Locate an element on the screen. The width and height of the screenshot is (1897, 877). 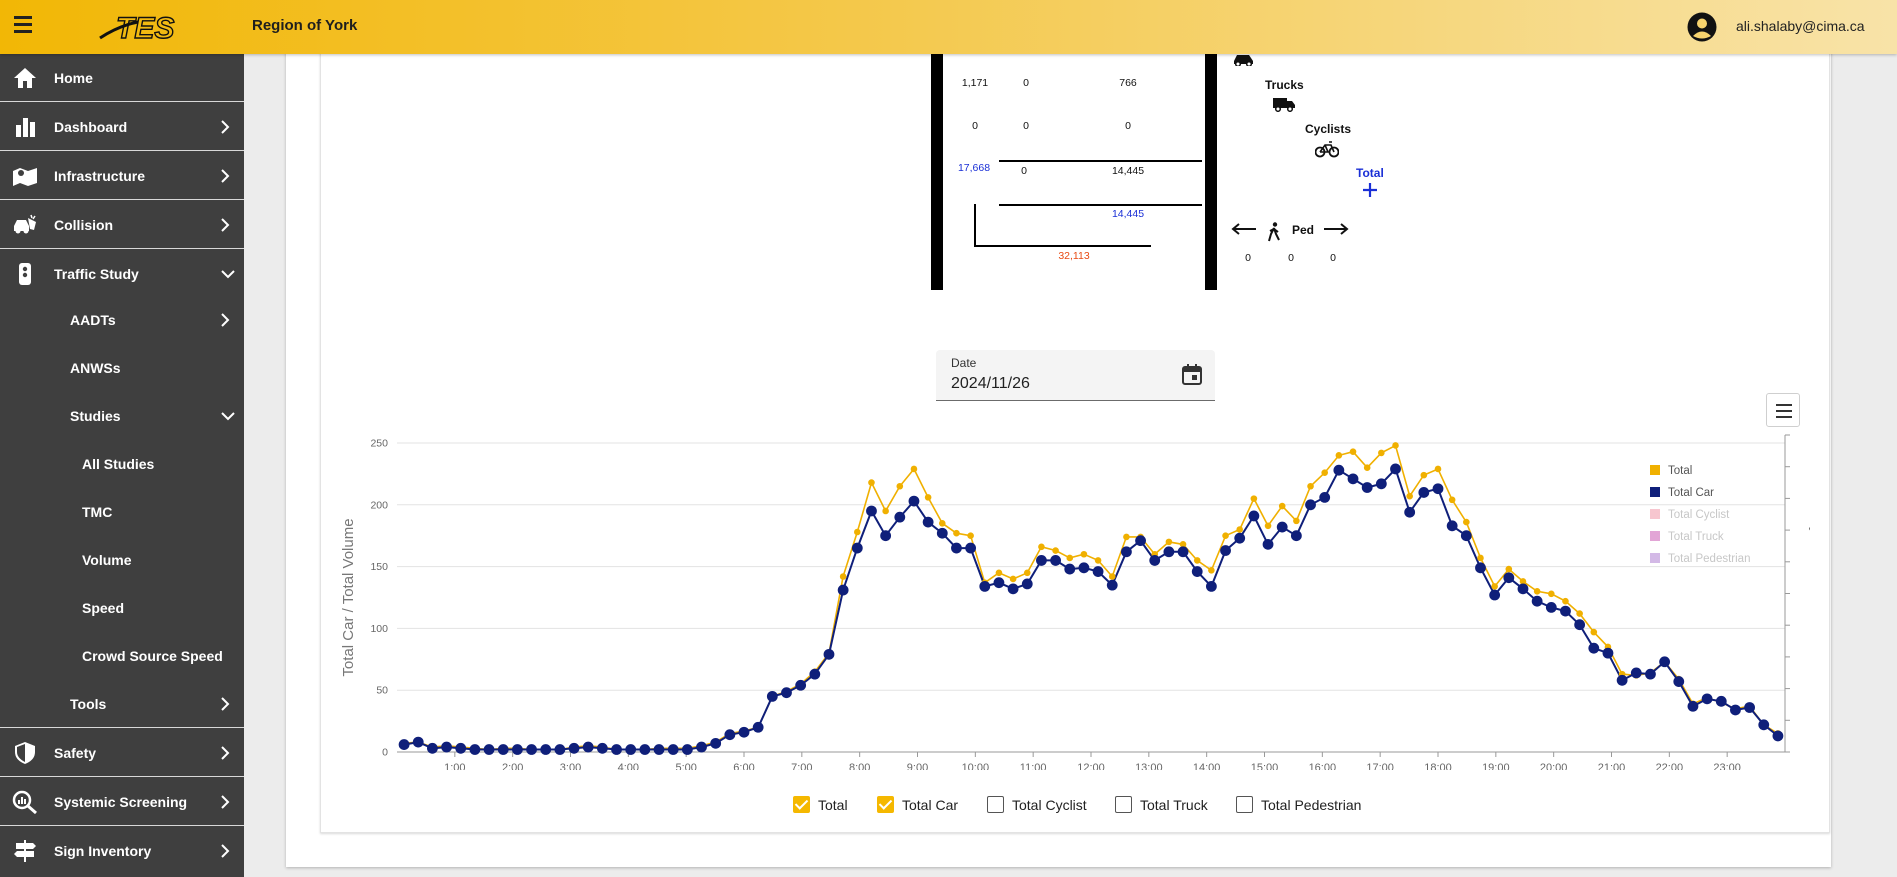
calendar-icon is located at coordinates (1192, 374).